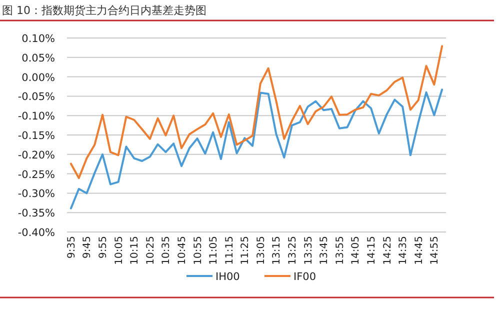  I want to click on x-tick-label: 14:35, so click(404, 250).